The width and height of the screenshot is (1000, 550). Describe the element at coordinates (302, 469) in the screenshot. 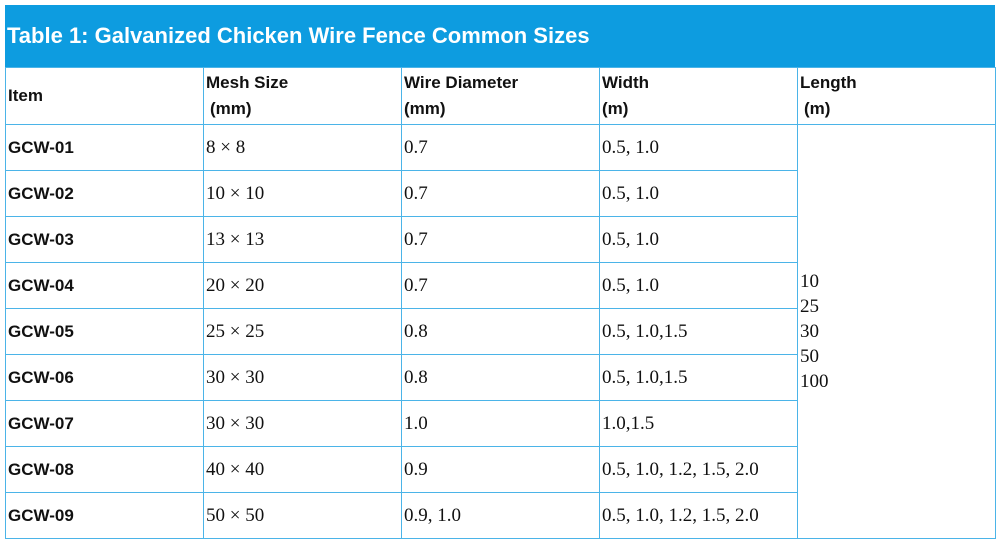

I see `mesh-size-cell: 40 × 40` at that location.